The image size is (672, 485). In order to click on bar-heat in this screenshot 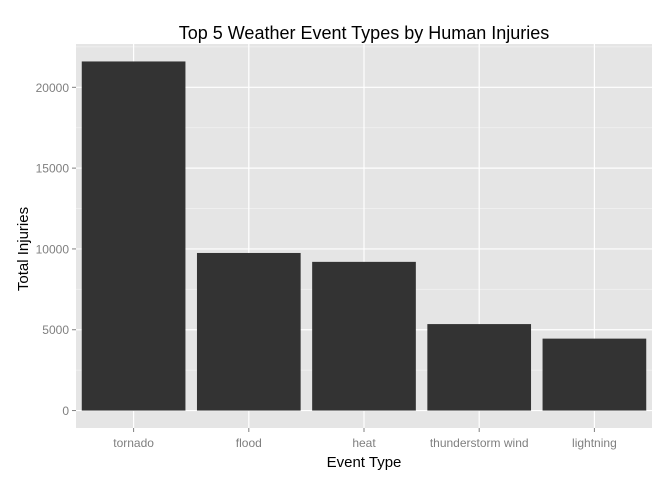, I will do `click(364, 336)`.